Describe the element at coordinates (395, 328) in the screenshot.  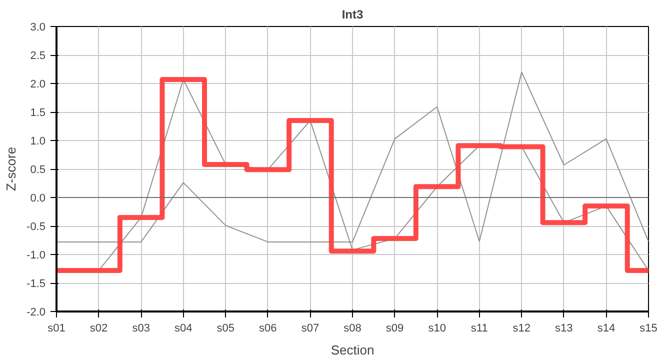
I see `x-tick-label: s09` at that location.